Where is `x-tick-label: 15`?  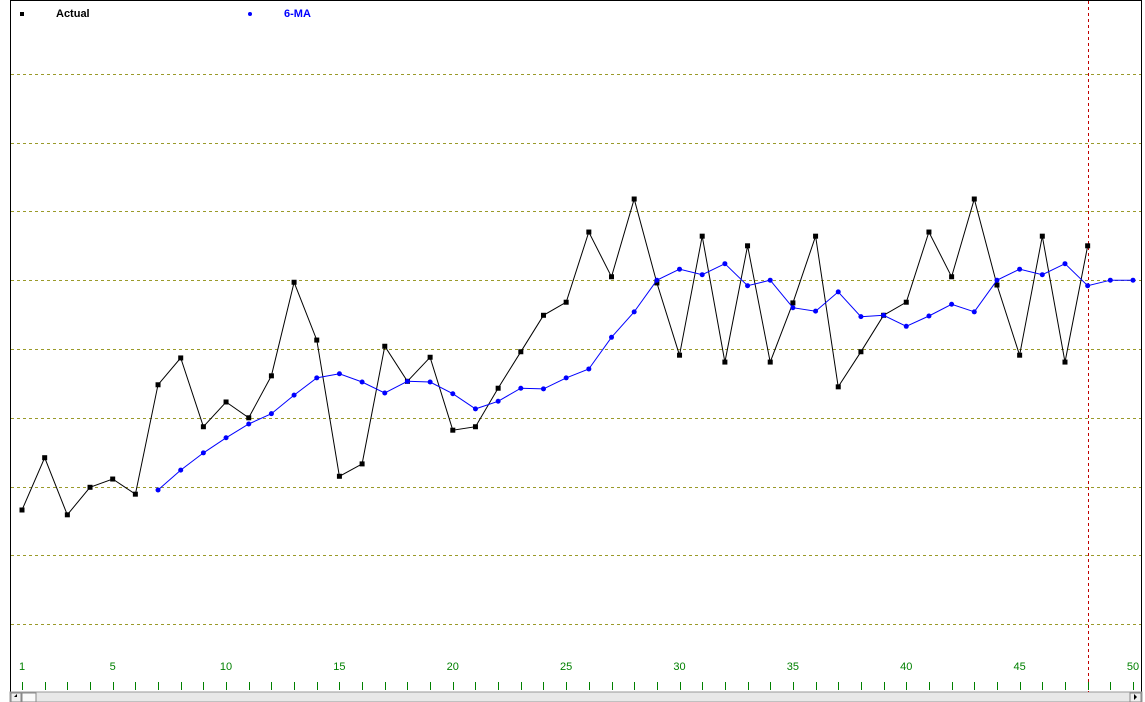 x-tick-label: 15 is located at coordinates (339, 667).